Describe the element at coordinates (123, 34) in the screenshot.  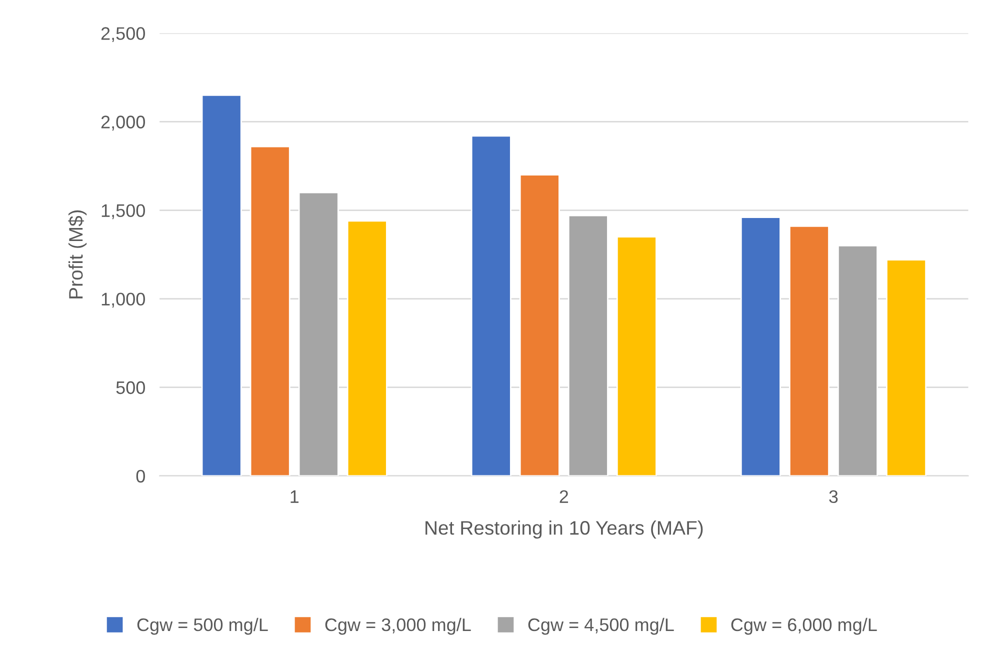
I see `y-tick-label: 2,500` at that location.